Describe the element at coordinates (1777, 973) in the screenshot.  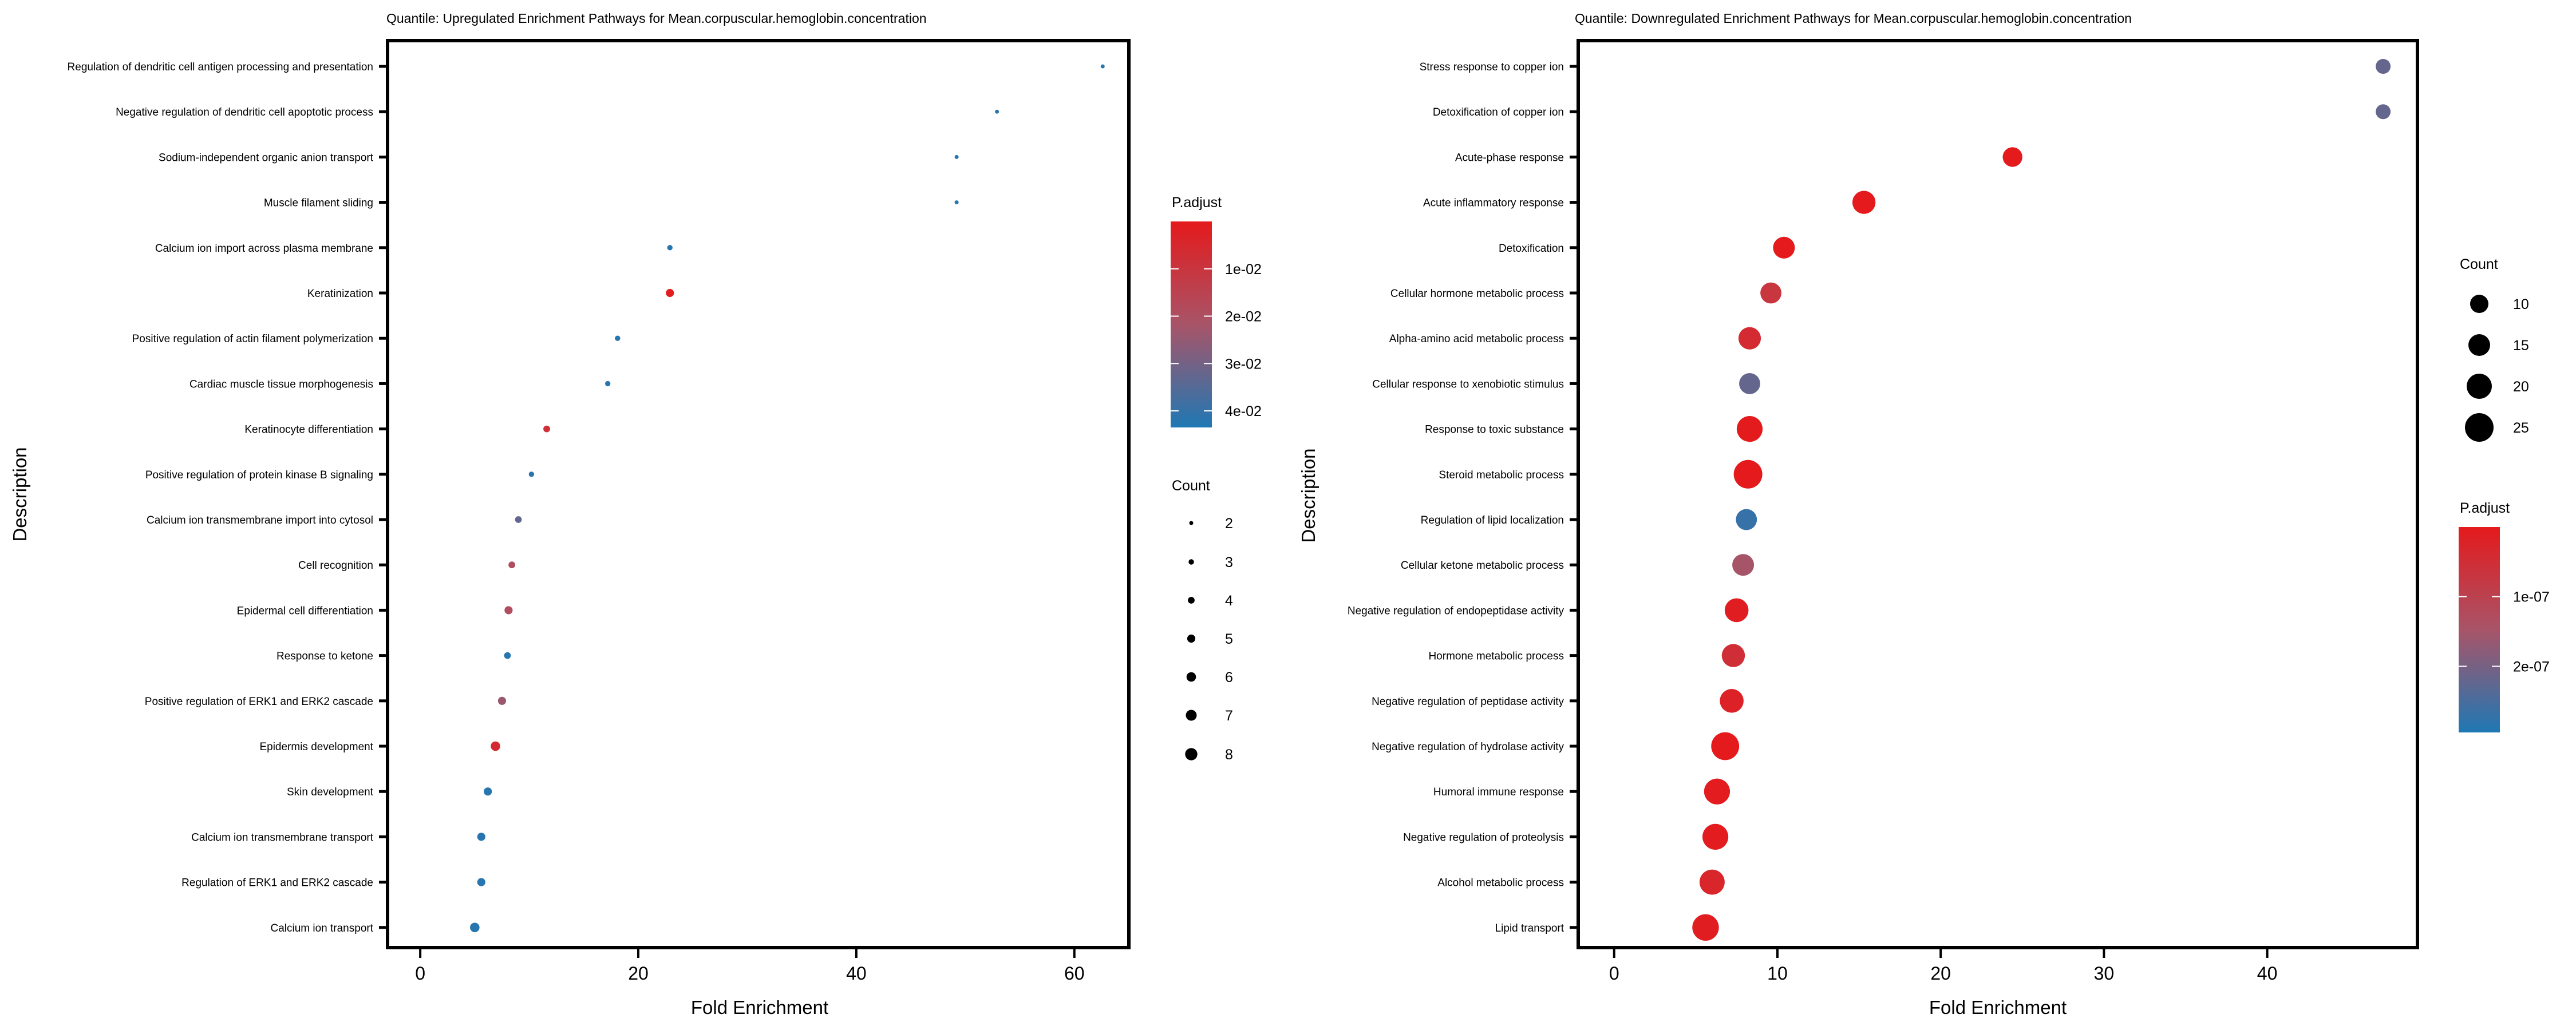
I see `x-tick-label: 10` at that location.